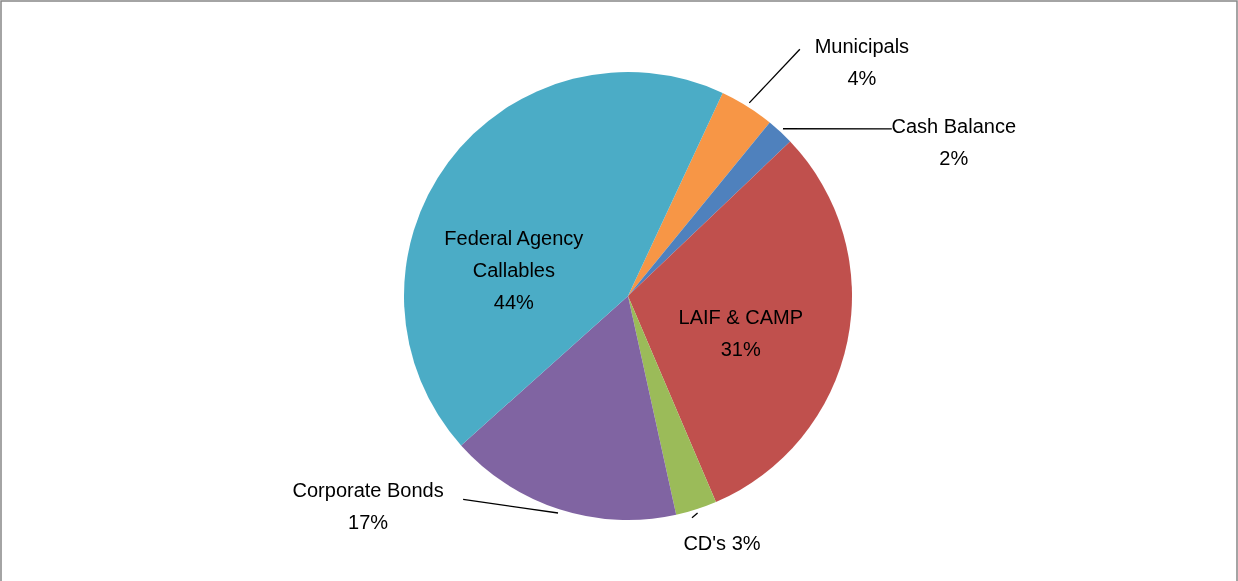 The width and height of the screenshot is (1238, 581). I want to click on data-label: 2%, so click(954, 157).